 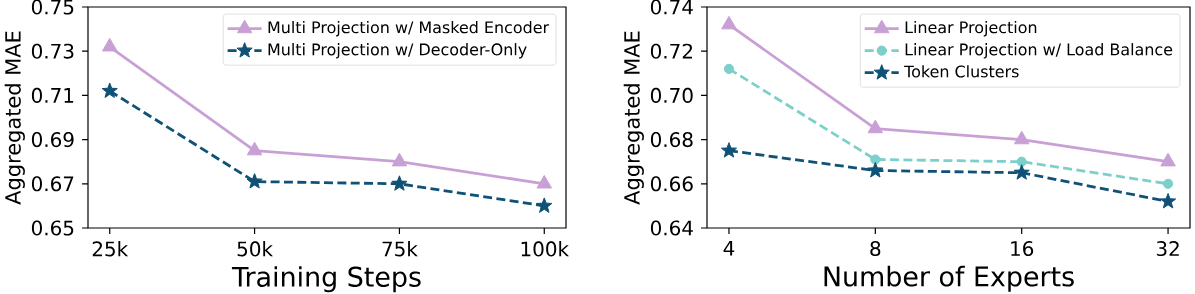 I want to click on legend-label: Multi Projection w/ Decoder-Only, so click(x=397, y=51).